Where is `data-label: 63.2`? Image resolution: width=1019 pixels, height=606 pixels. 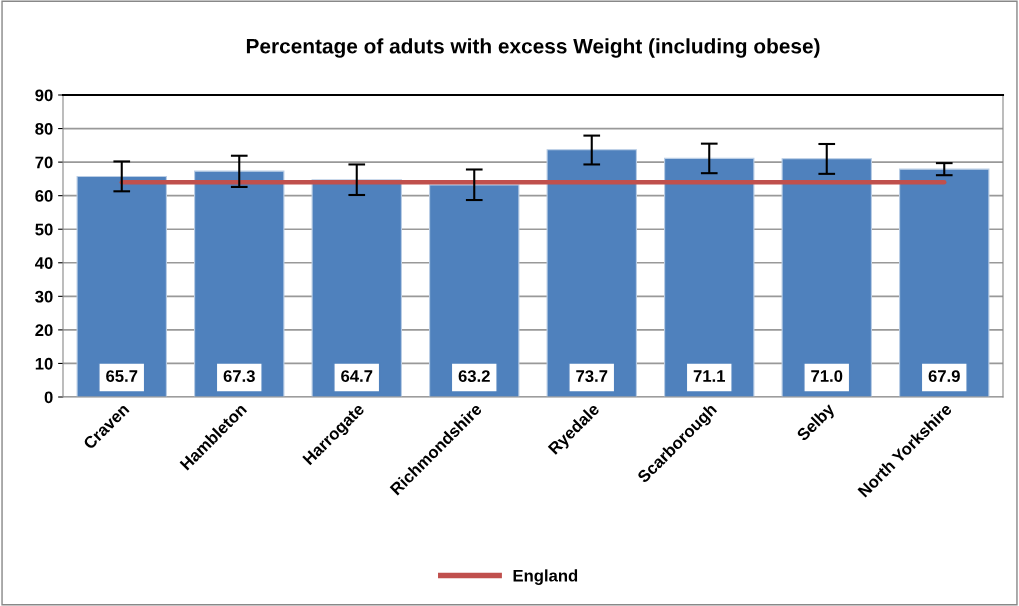 data-label: 63.2 is located at coordinates (474, 376).